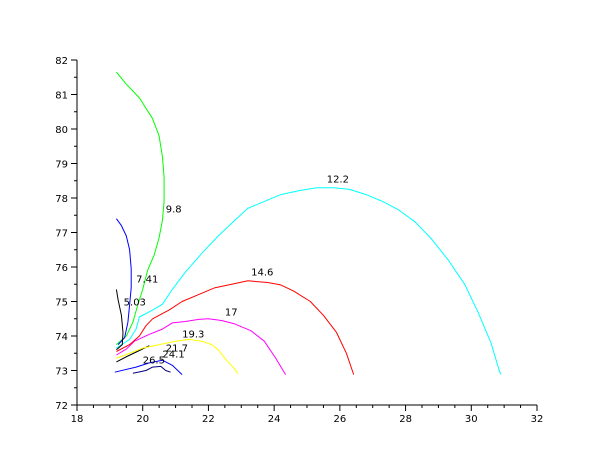  Describe the element at coordinates (262, 273) in the screenshot. I see `contour-label: 14.6` at that location.